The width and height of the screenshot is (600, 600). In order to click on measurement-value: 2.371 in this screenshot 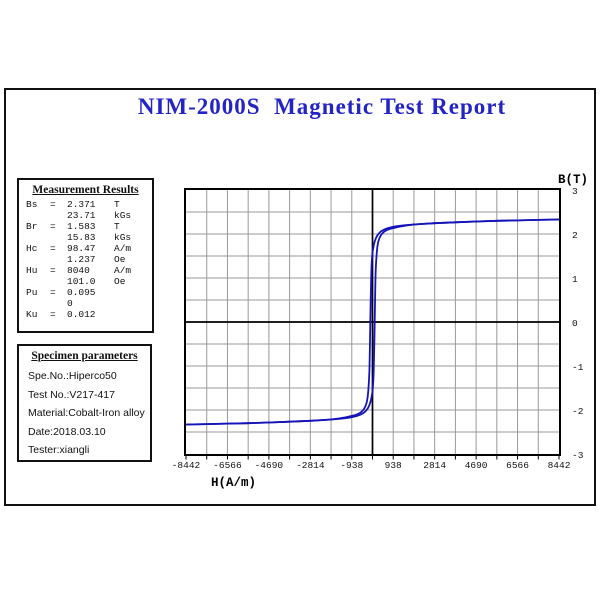, I will do `click(81, 204)`.